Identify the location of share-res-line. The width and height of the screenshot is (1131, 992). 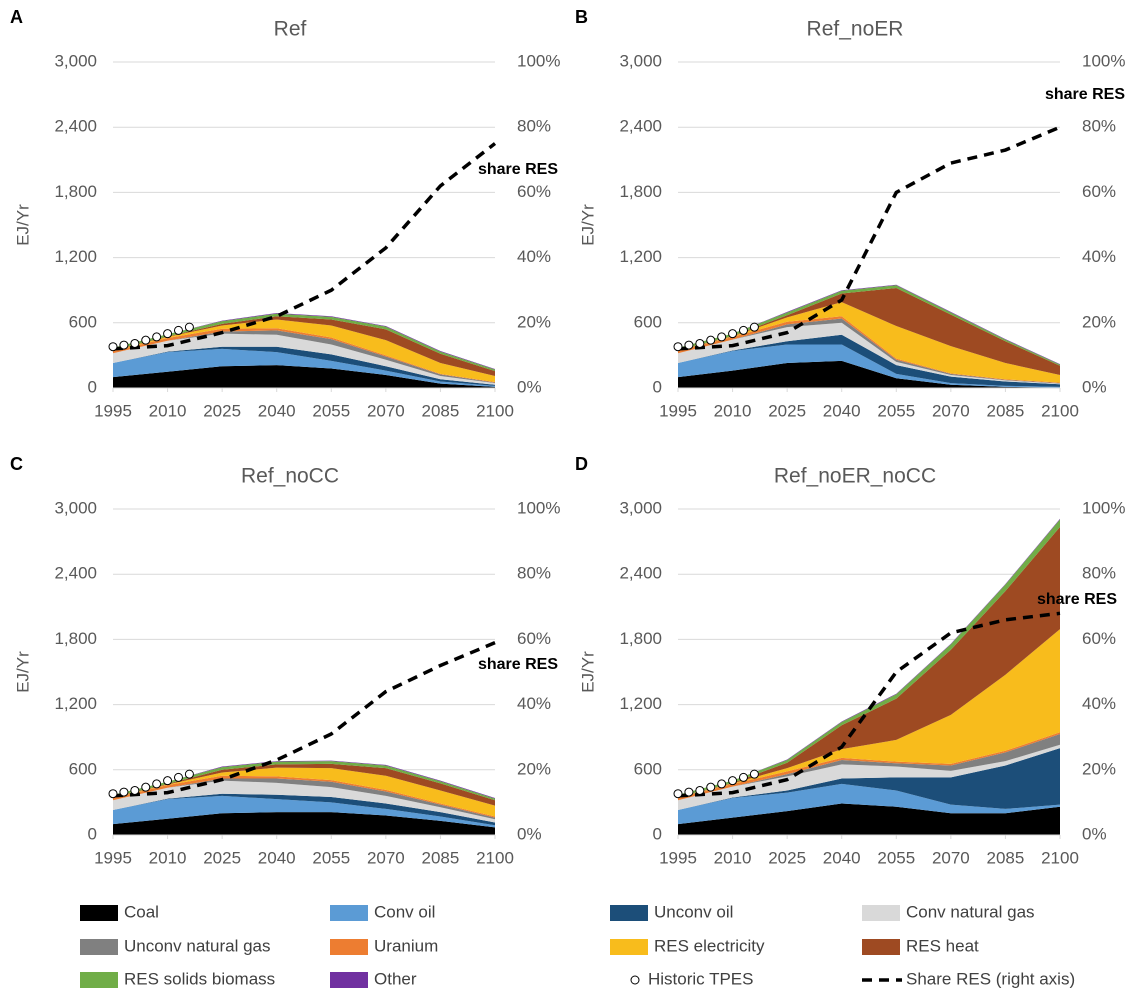
(869, 704).